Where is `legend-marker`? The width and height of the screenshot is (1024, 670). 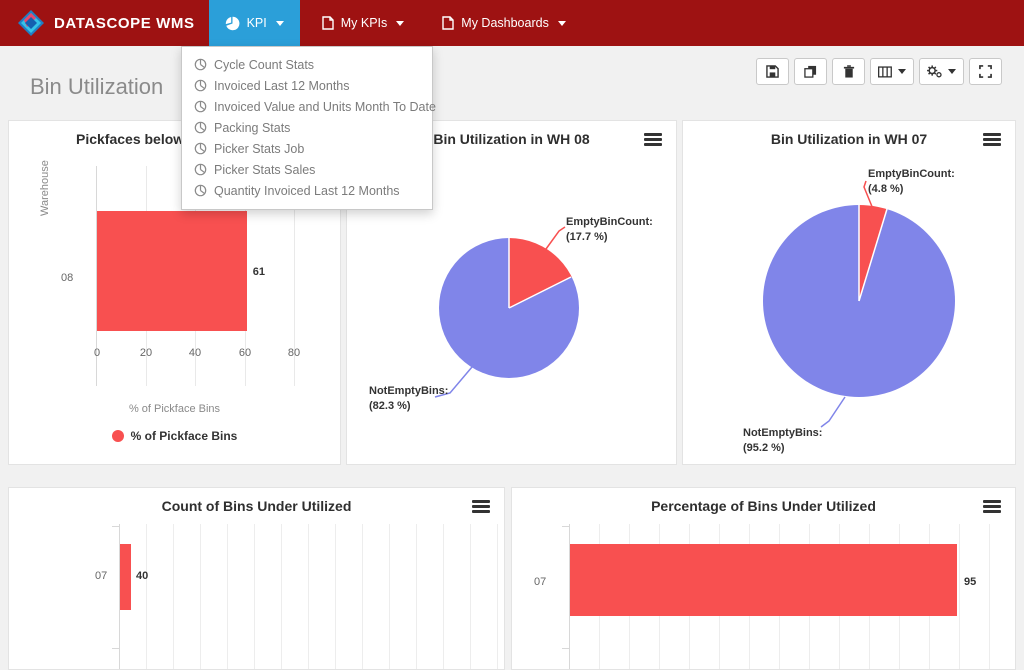
legend-marker is located at coordinates (117, 436).